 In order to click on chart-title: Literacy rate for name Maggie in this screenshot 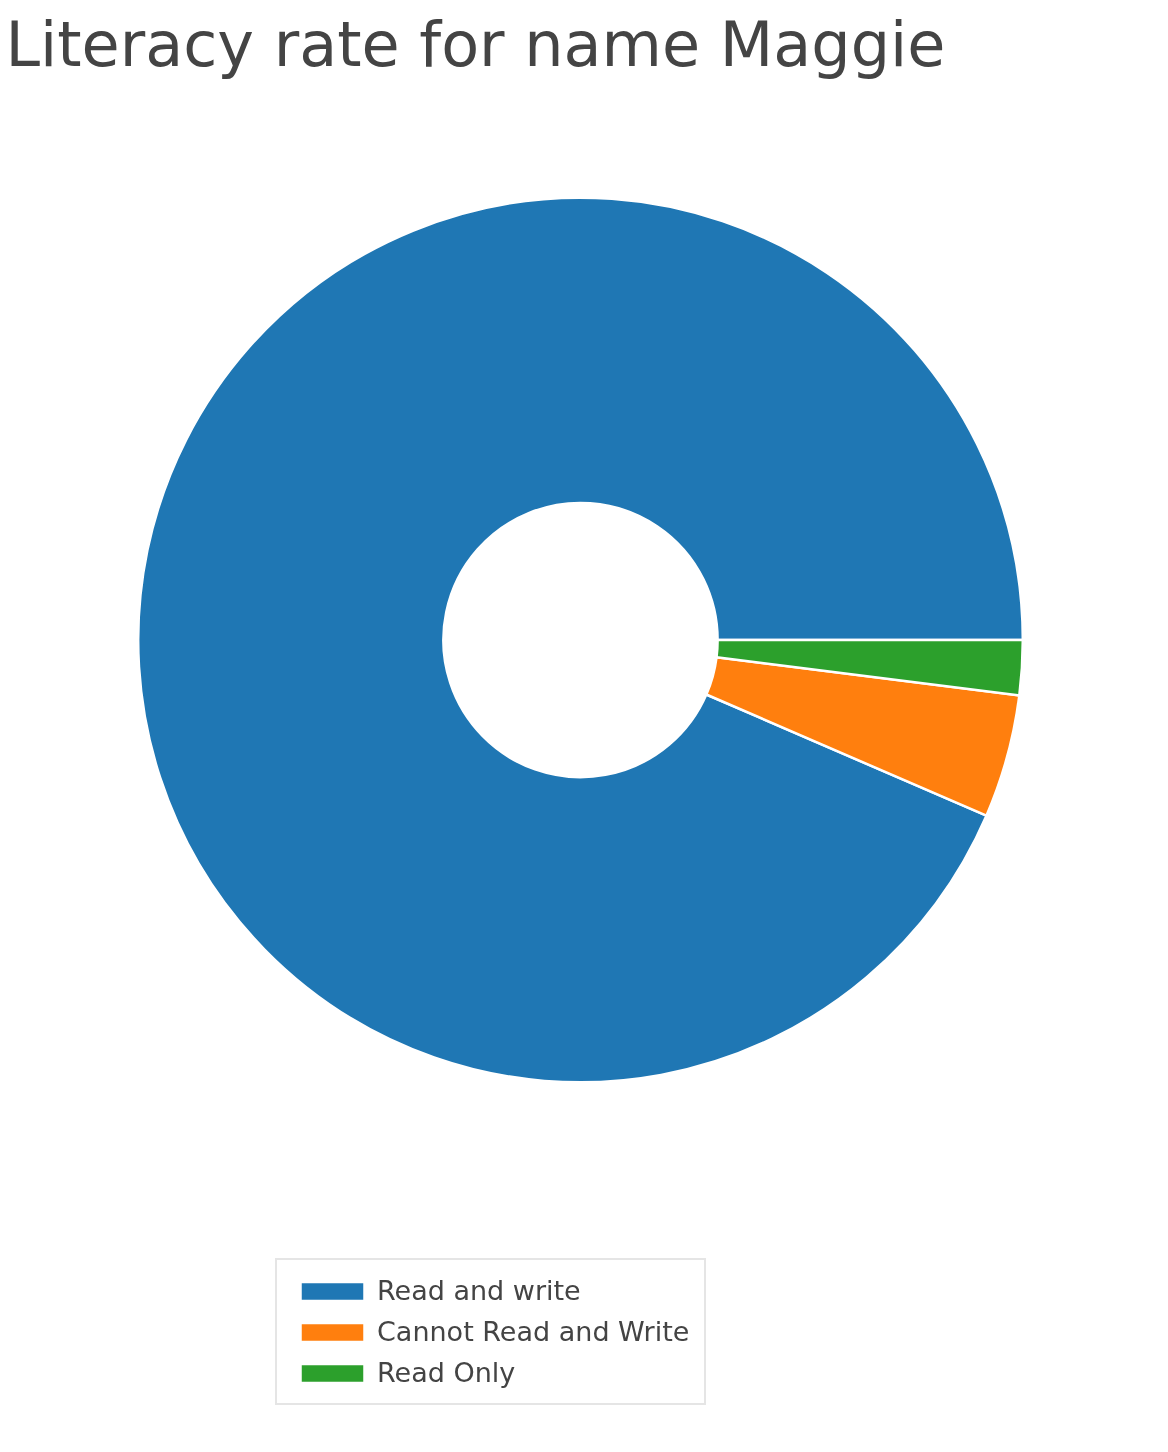, I will do `click(475, 44)`.